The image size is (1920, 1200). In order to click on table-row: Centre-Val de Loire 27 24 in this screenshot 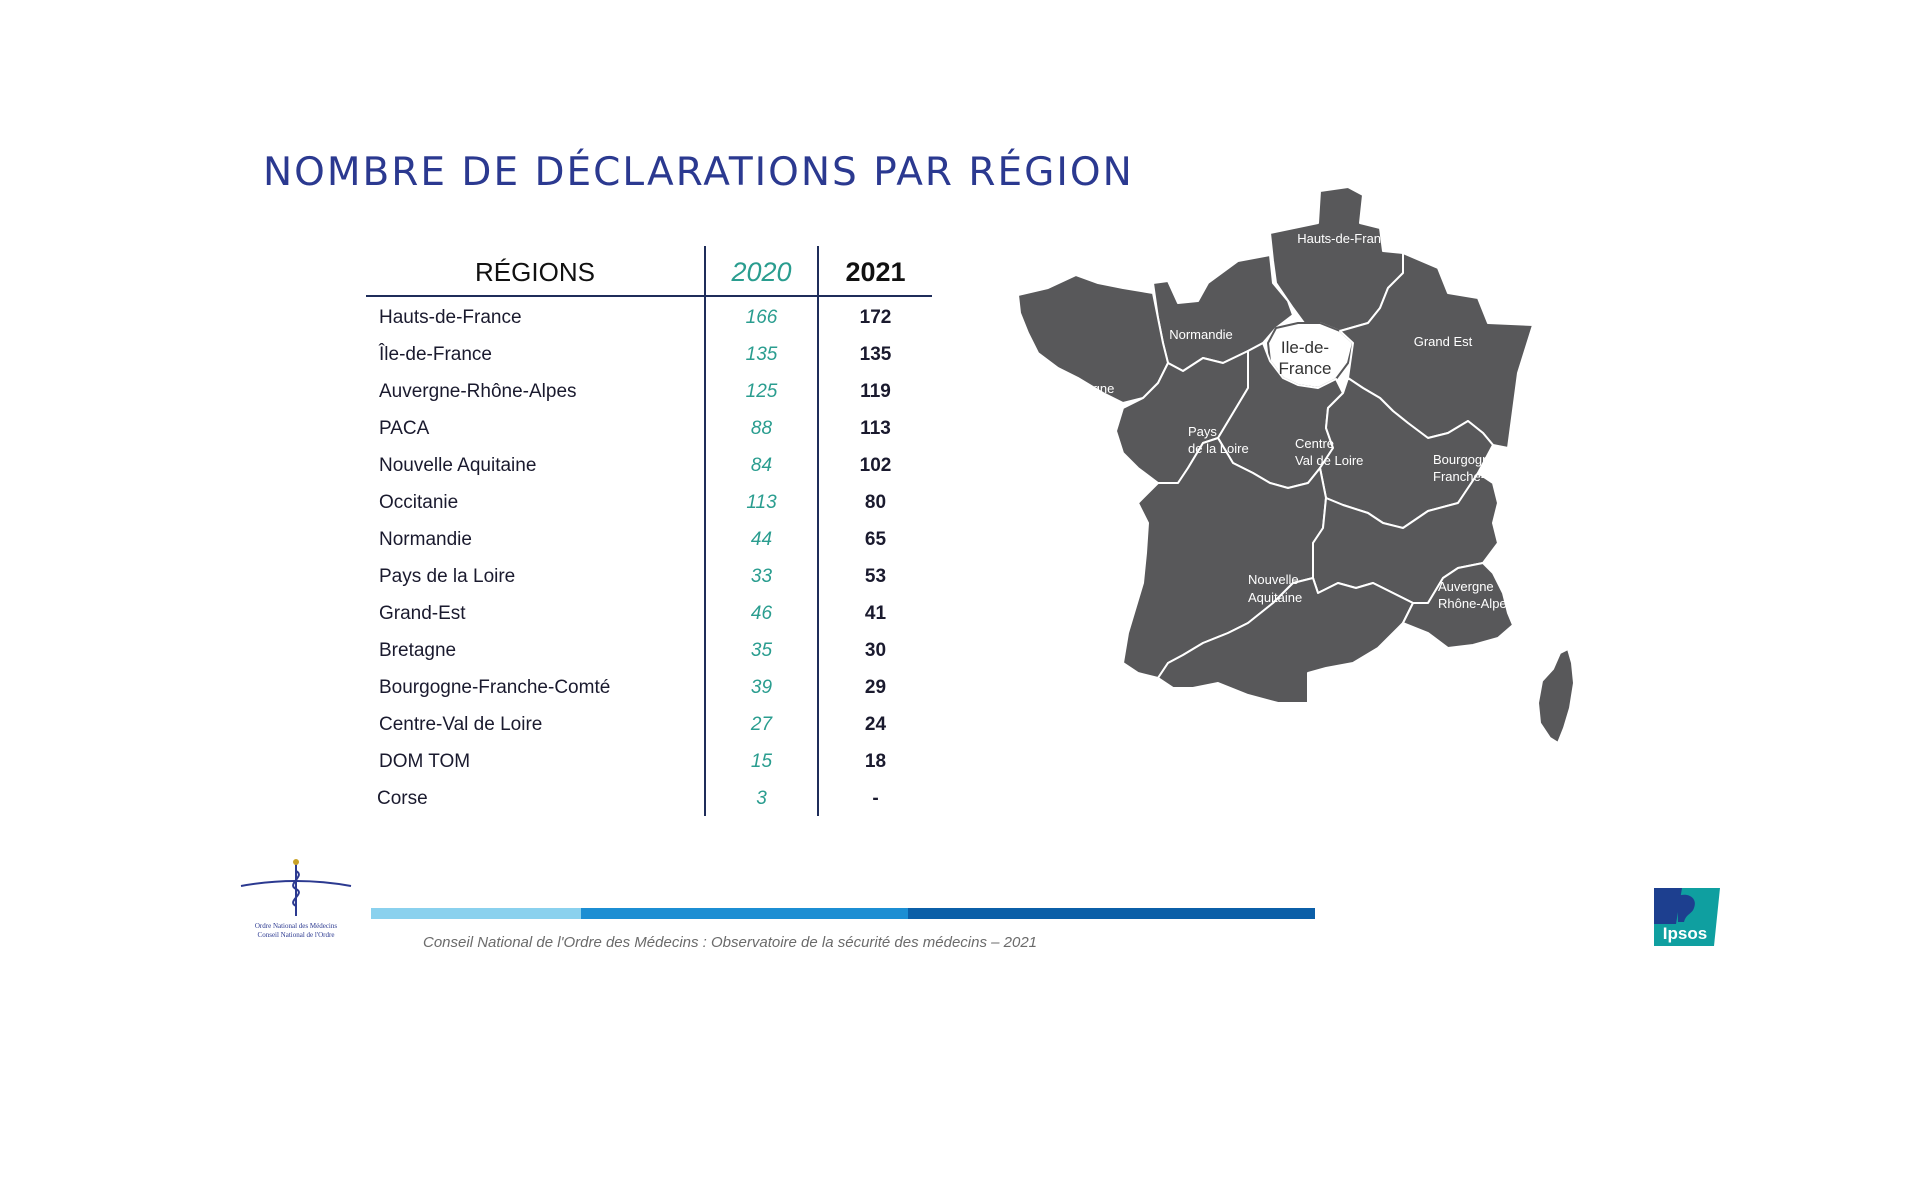, I will do `click(649, 724)`.